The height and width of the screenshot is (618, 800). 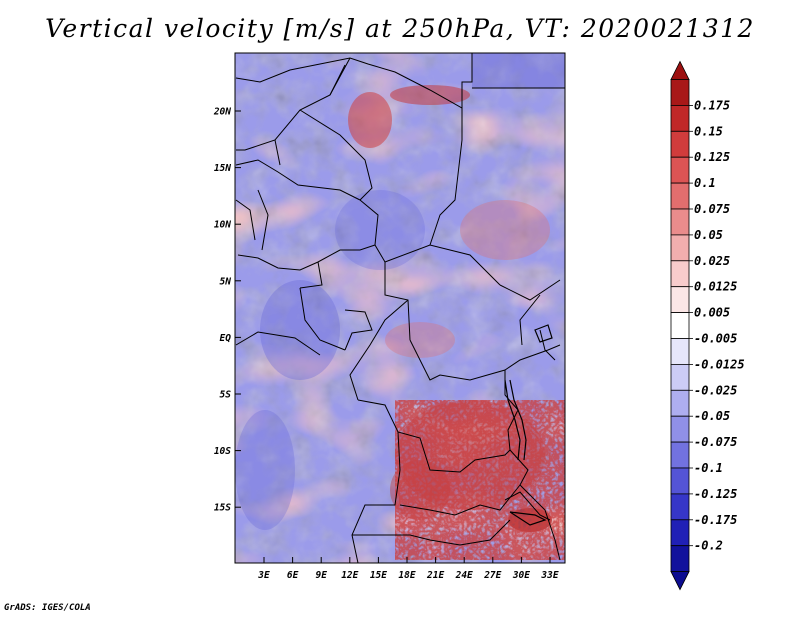 What do you see at coordinates (263, 575) in the screenshot?
I see `lon-tick-label: 3E` at bounding box center [263, 575].